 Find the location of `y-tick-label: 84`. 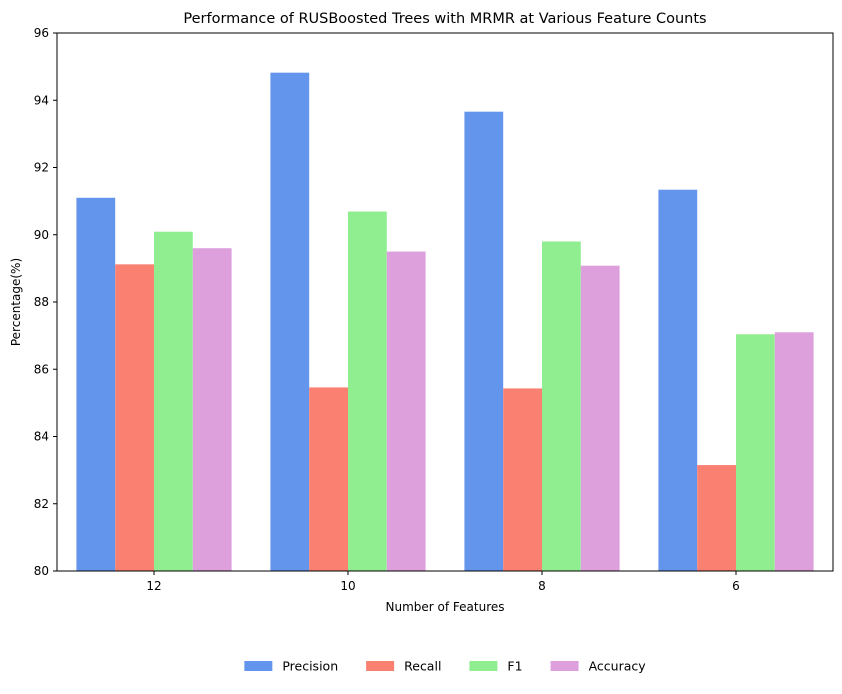

y-tick-label: 84 is located at coordinates (41, 437).